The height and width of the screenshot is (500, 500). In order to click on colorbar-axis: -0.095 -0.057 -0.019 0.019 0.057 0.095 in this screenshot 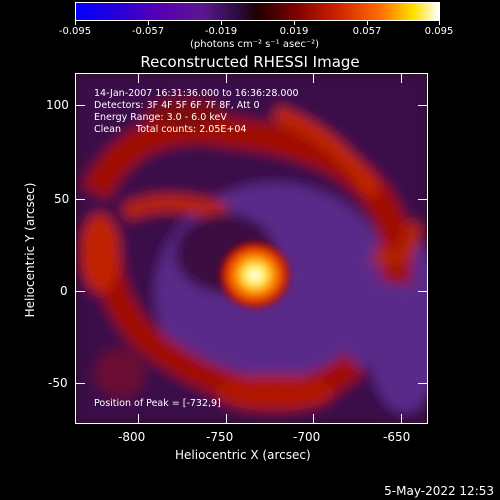, I will do `click(250, 20)`.